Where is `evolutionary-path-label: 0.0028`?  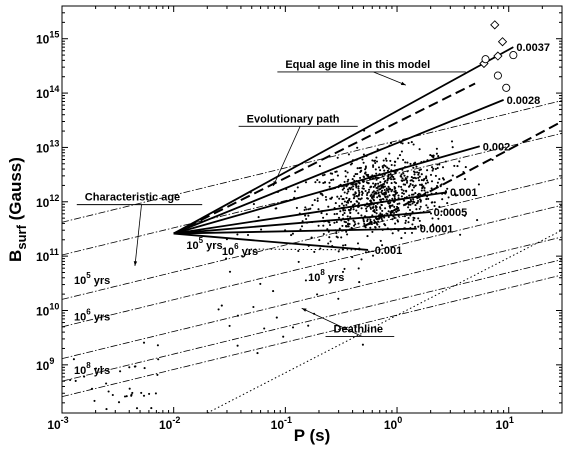
evolutionary-path-label: 0.0028 is located at coordinates (524, 101).